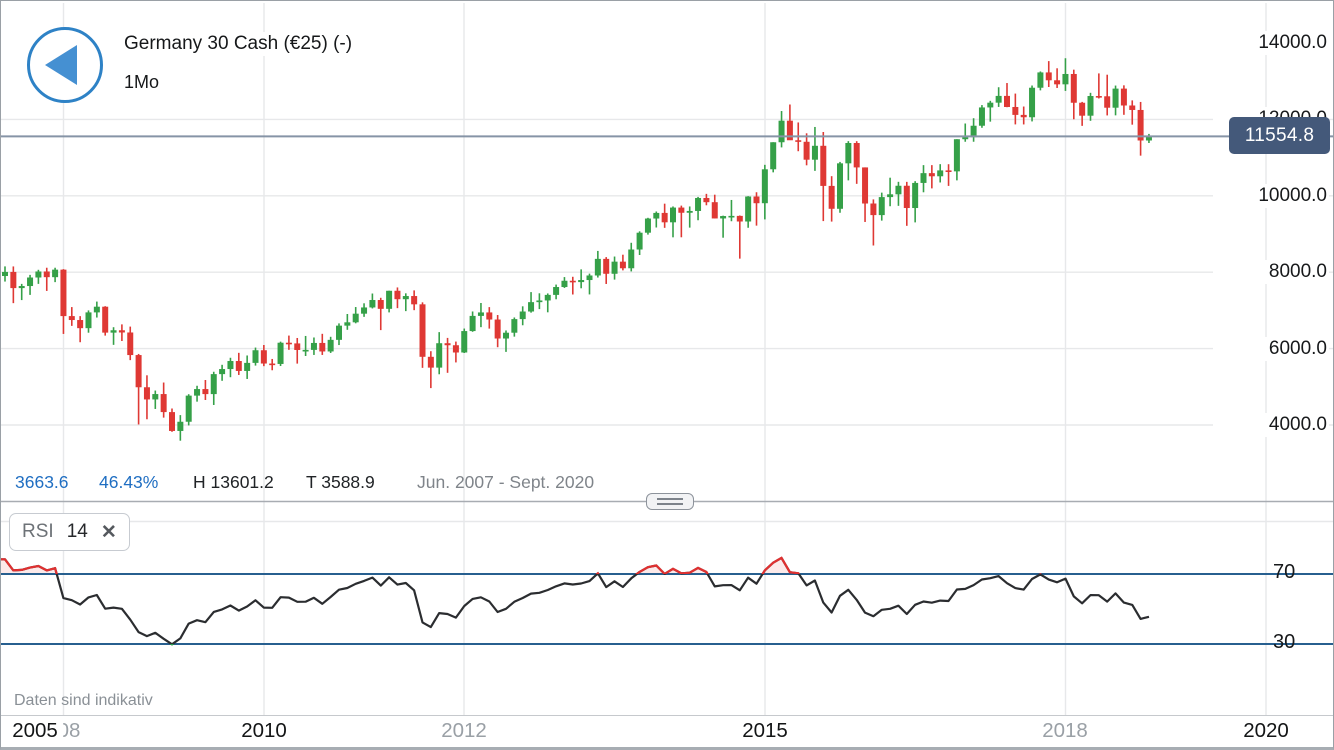  I want to click on back-button, so click(65, 65).